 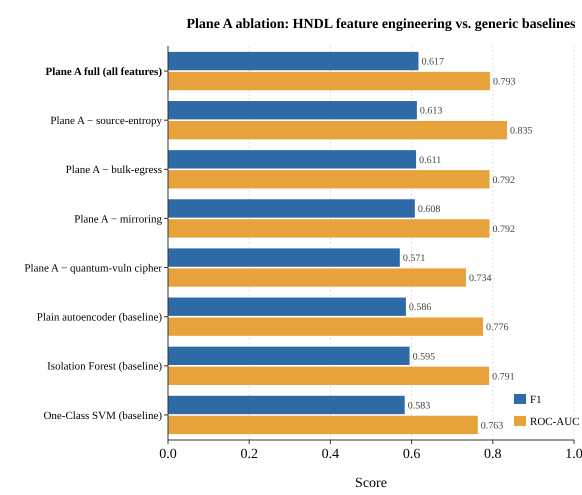 What do you see at coordinates (93, 268) in the screenshot?
I see `y-tick-label: Plane A − quantum-vuln cipher` at bounding box center [93, 268].